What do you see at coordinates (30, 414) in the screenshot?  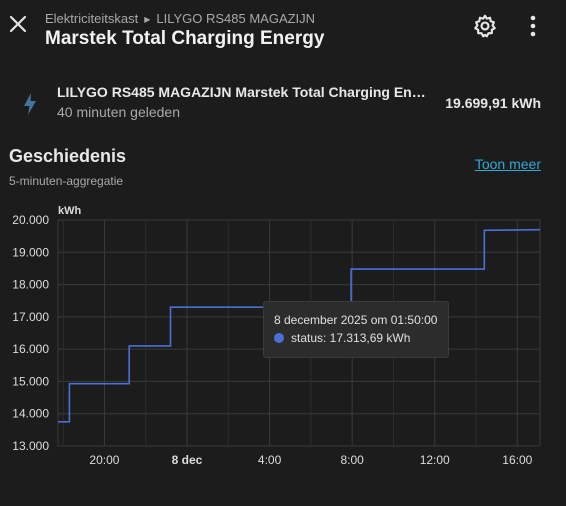 I see `y-tick-label: 14.000` at bounding box center [30, 414].